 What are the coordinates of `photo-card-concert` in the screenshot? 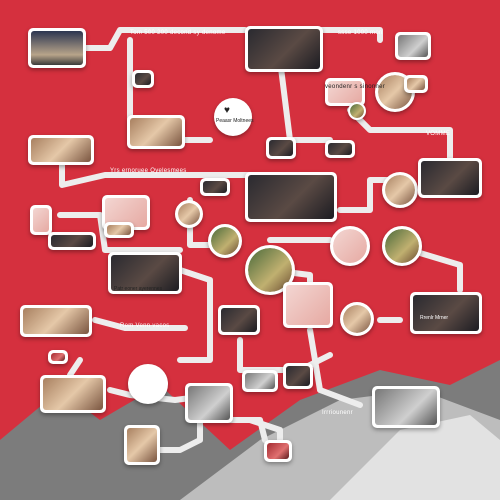 It's located at (239, 320).